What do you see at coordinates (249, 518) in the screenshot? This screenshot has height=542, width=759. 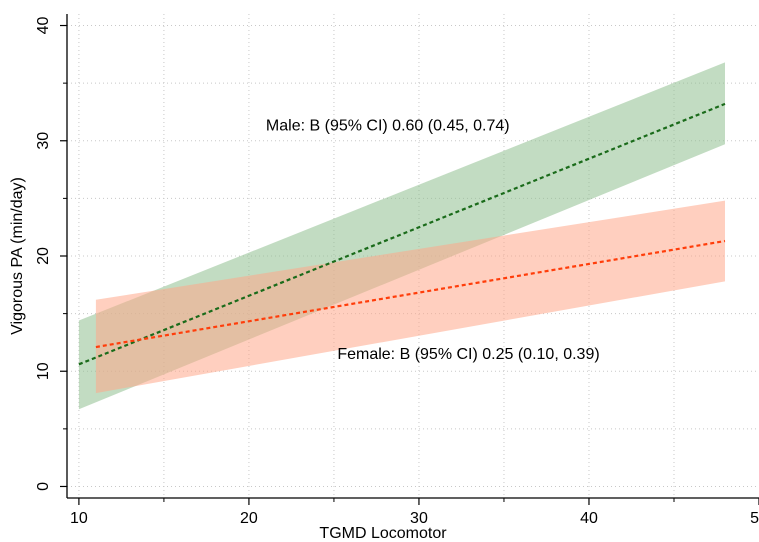 I see `x-tick-label: 20` at bounding box center [249, 518].